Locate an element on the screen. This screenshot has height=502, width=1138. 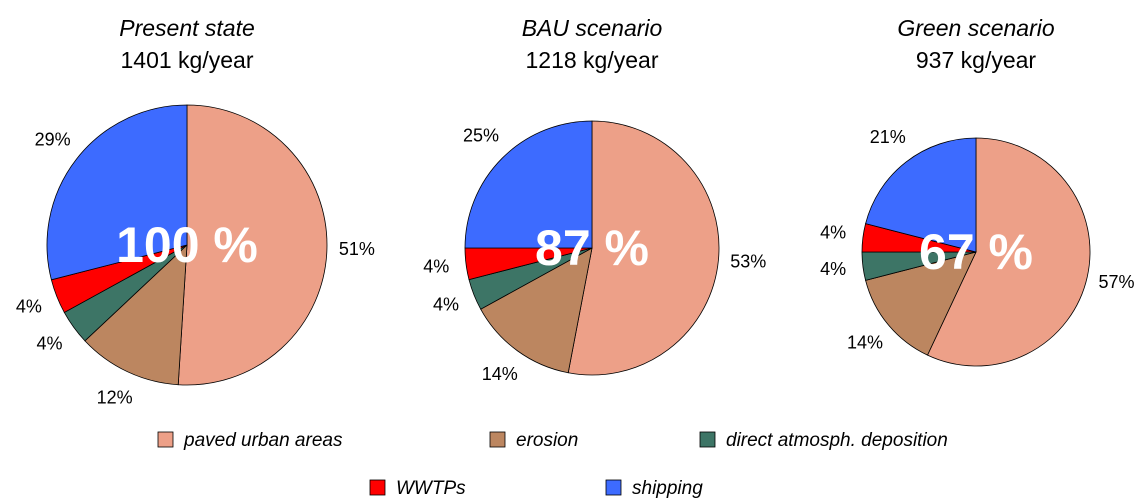
slice-label: 53% is located at coordinates (748, 262).